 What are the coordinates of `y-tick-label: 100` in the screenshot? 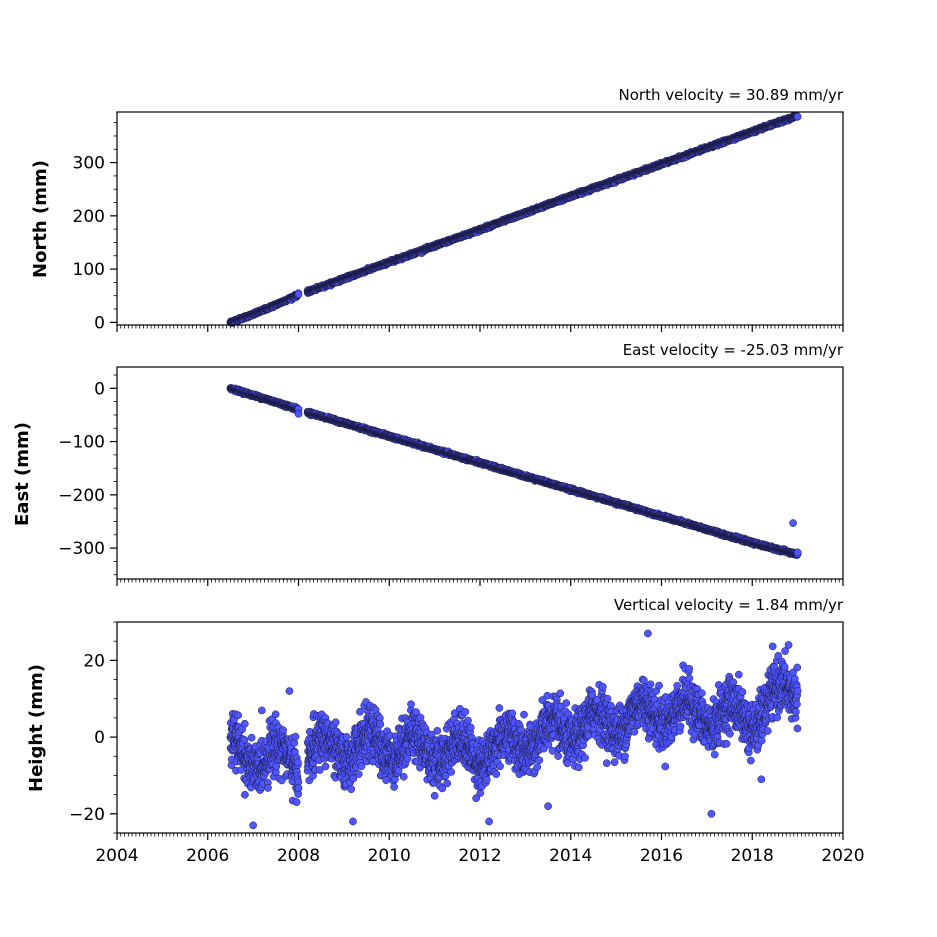 It's located at (89, 270).